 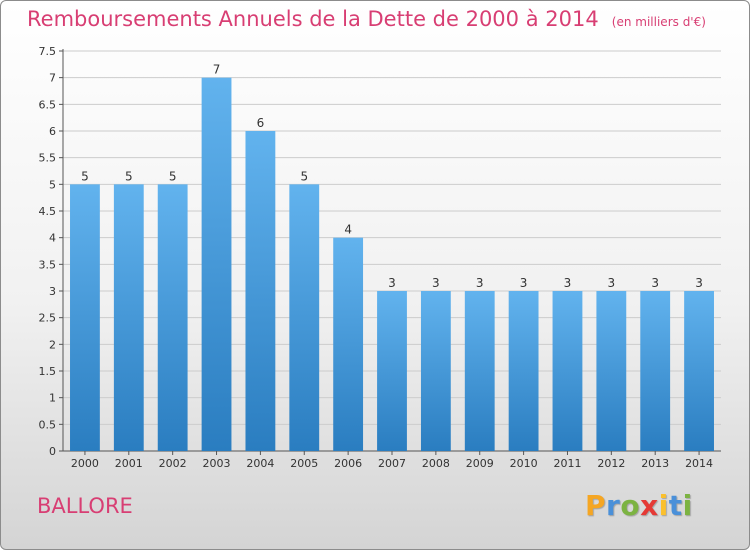 I want to click on x-tick-label-2002: 2002, so click(x=173, y=463).